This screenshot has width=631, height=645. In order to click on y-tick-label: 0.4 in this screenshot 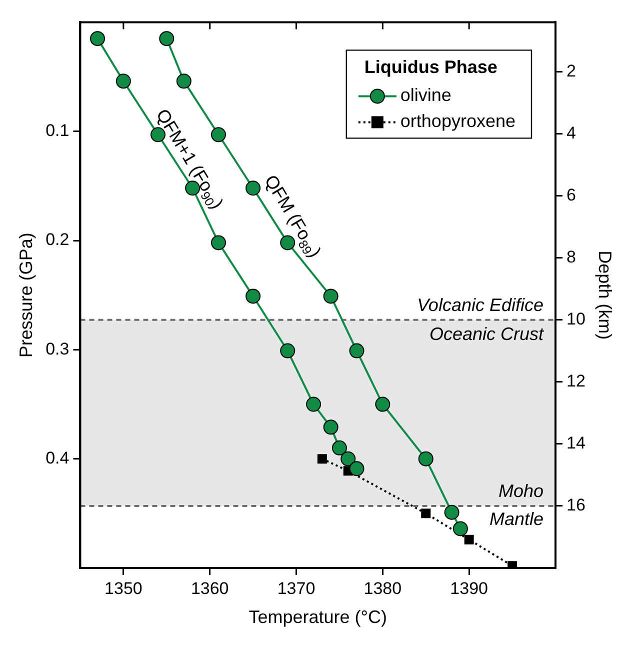, I will do `click(58, 458)`.